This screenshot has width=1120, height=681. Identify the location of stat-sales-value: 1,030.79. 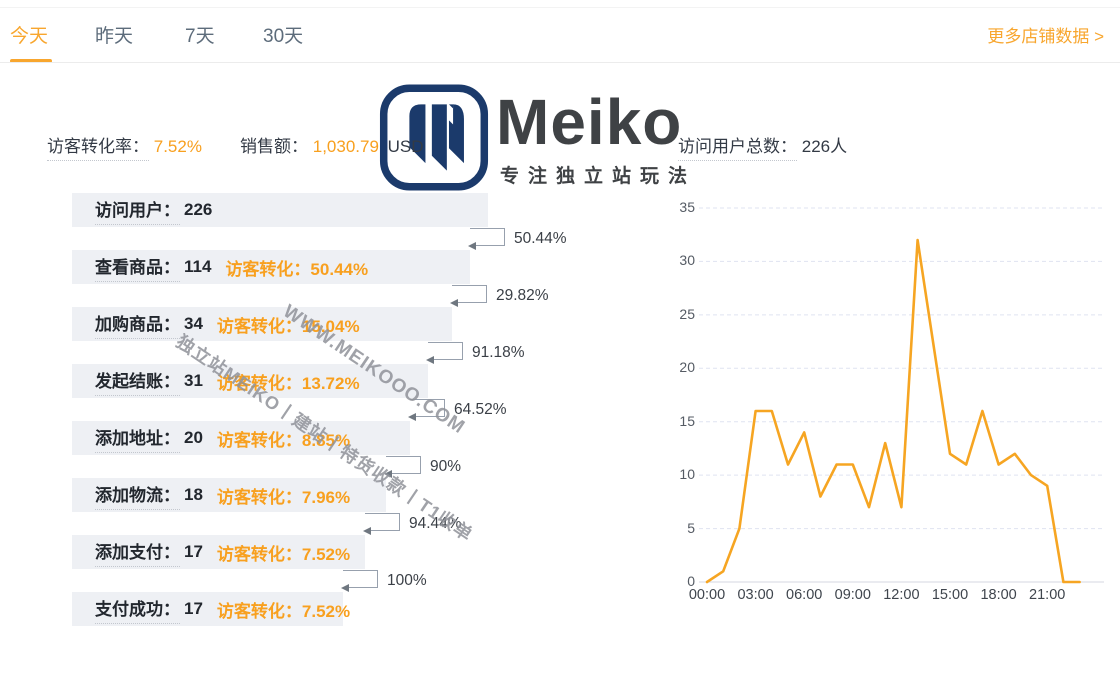
(345, 146).